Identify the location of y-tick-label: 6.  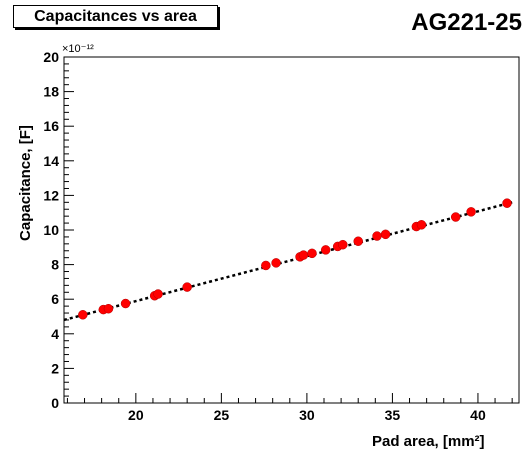
(55, 299).